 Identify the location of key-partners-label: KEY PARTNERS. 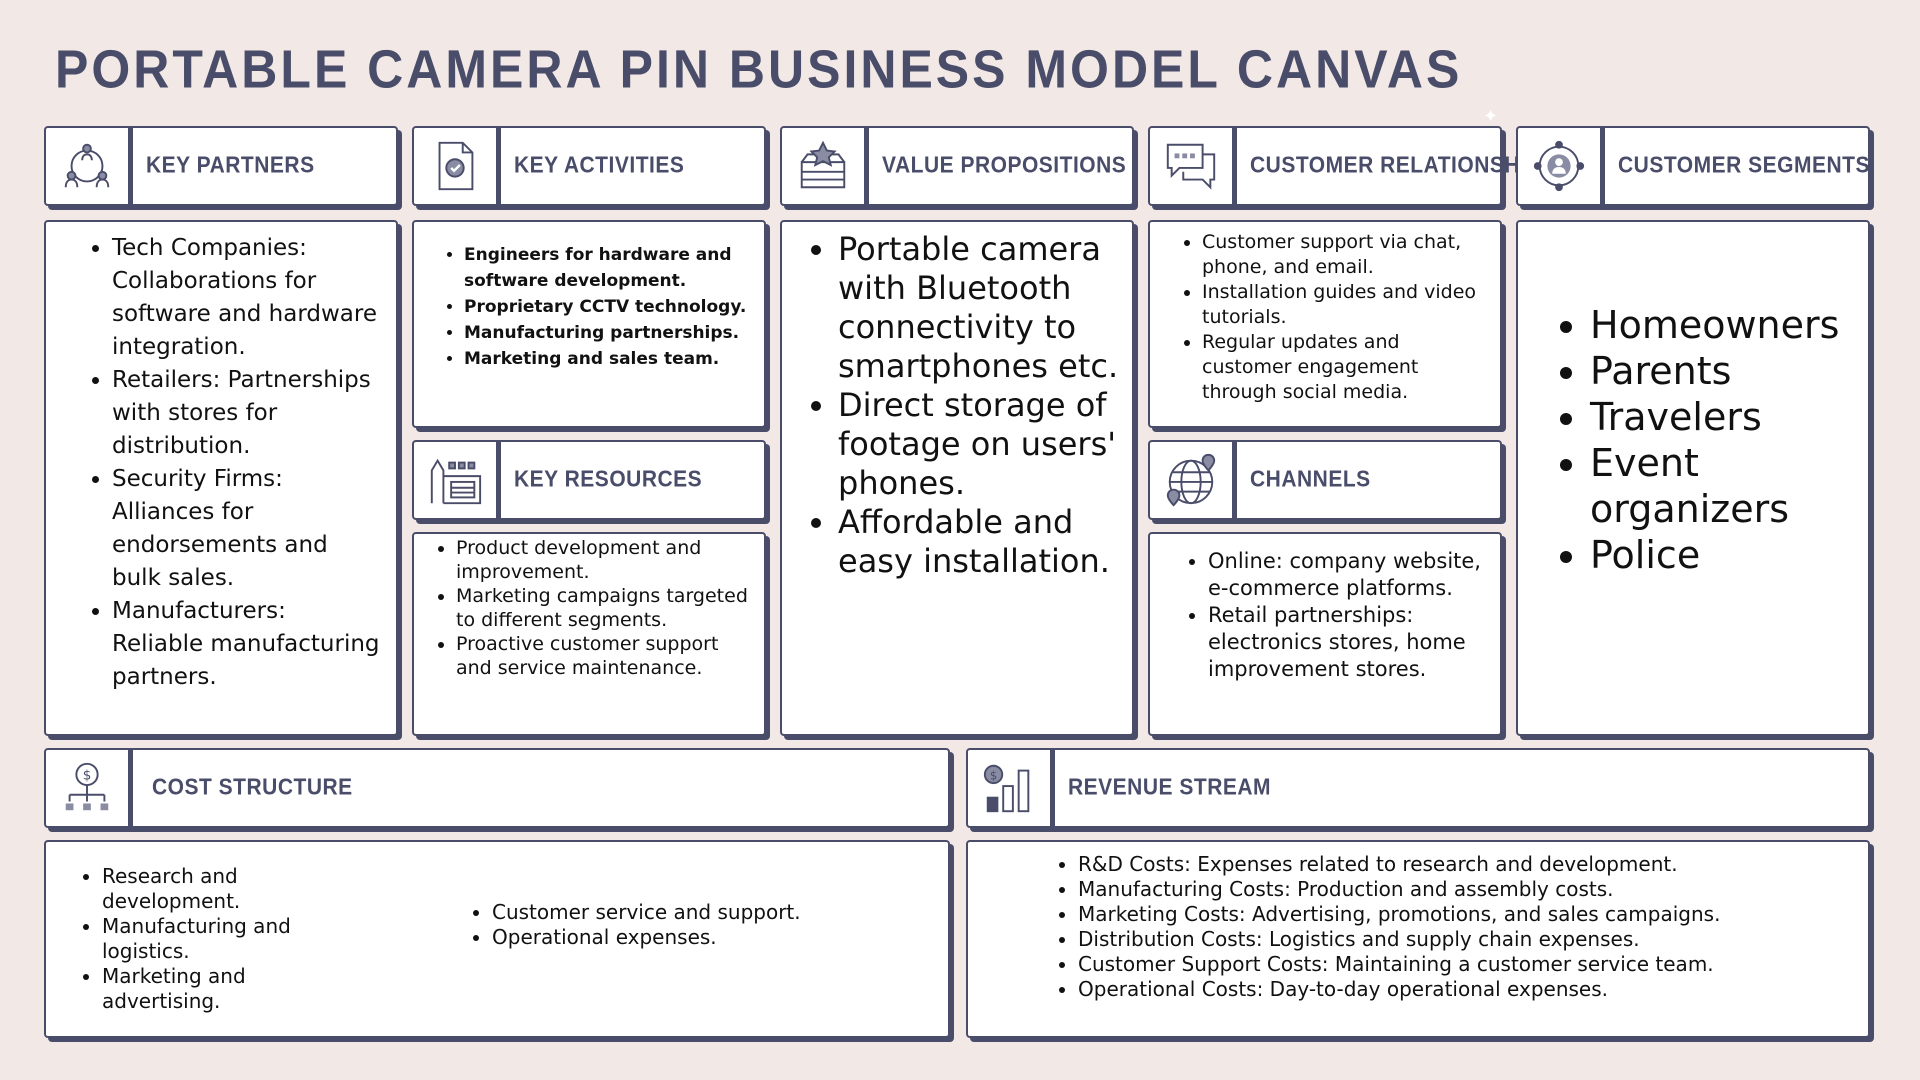
(230, 165).